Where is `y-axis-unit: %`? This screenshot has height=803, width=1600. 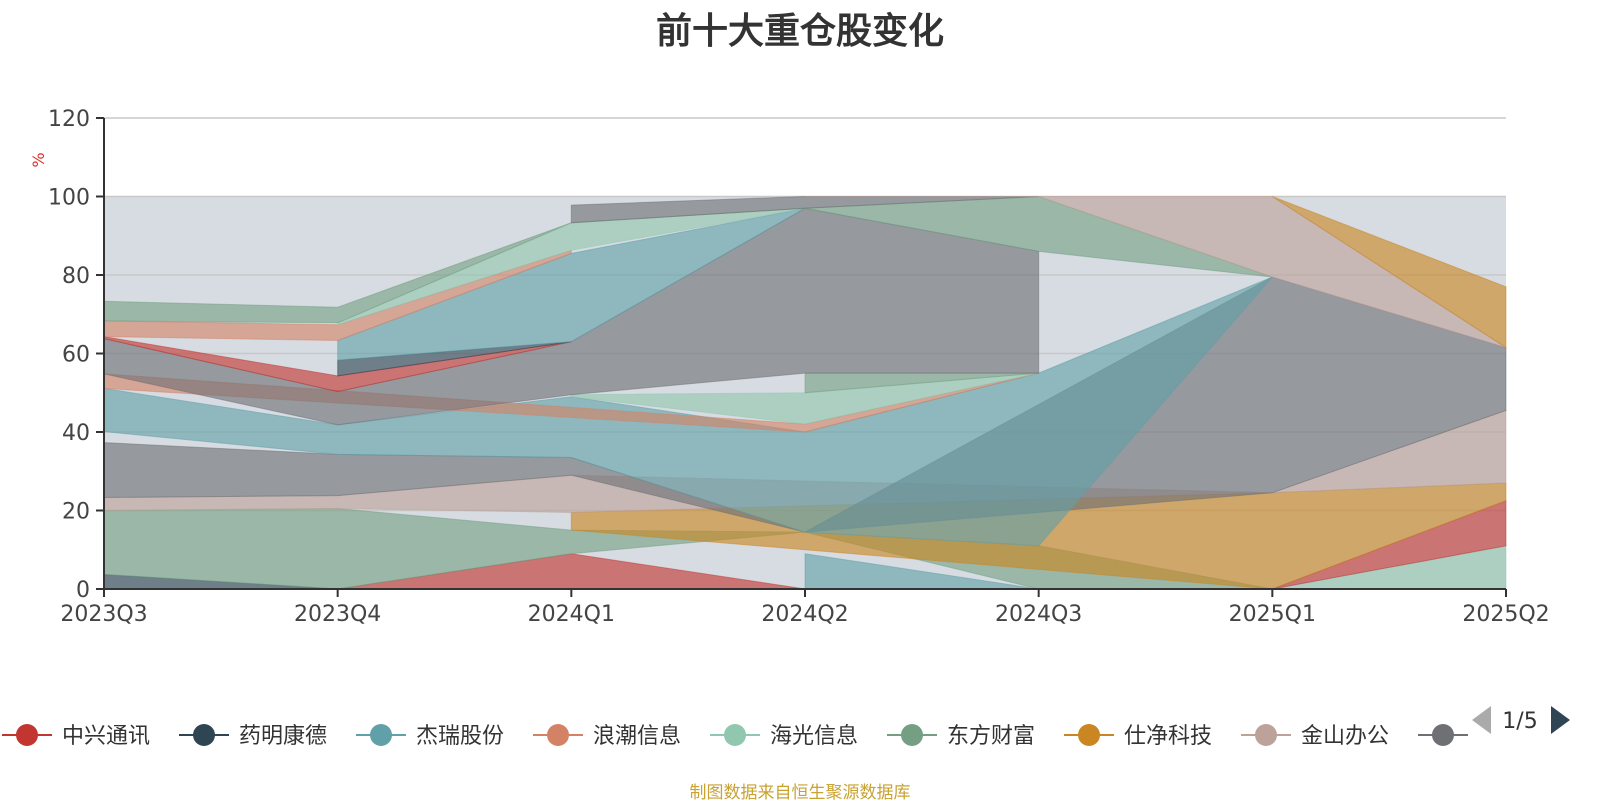 y-axis-unit: % is located at coordinates (38, 159).